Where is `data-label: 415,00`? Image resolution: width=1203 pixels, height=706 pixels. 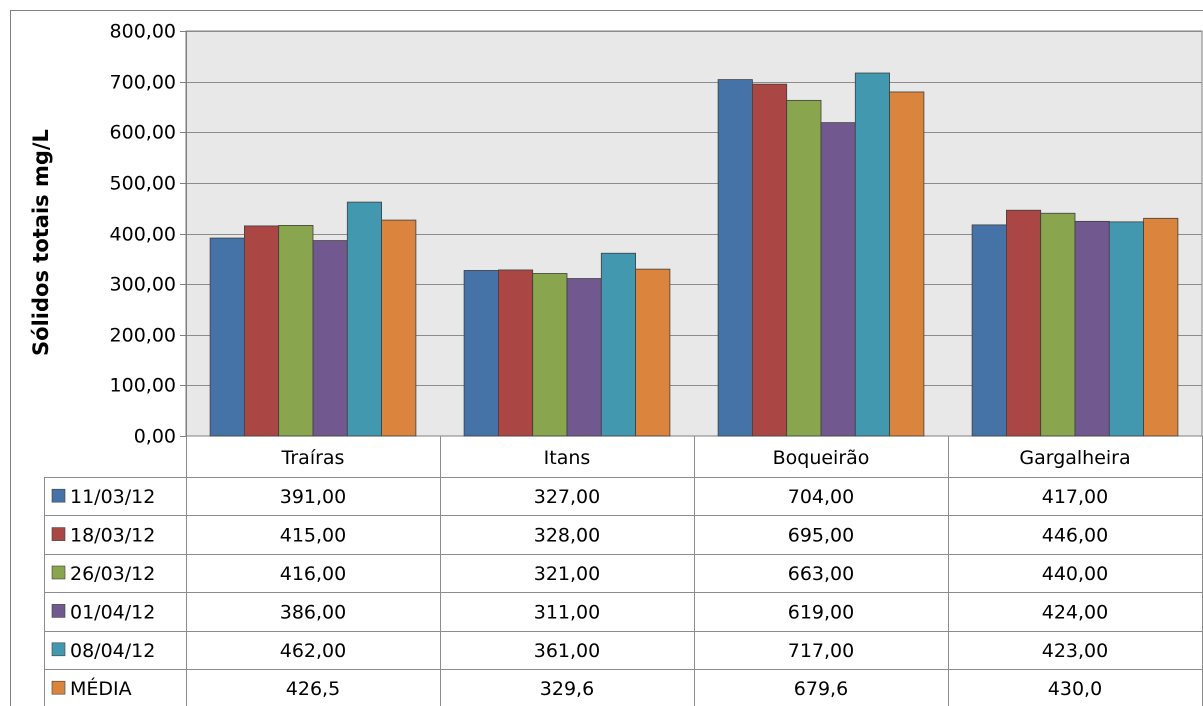
data-label: 415,00 is located at coordinates (313, 536).